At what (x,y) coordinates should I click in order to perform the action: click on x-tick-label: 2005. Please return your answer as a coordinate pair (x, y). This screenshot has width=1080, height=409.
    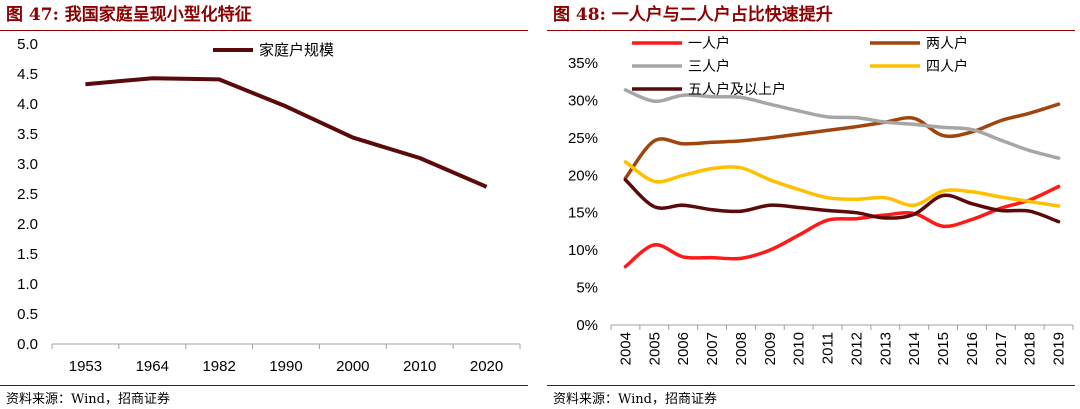
    Looking at the image, I should click on (654, 348).